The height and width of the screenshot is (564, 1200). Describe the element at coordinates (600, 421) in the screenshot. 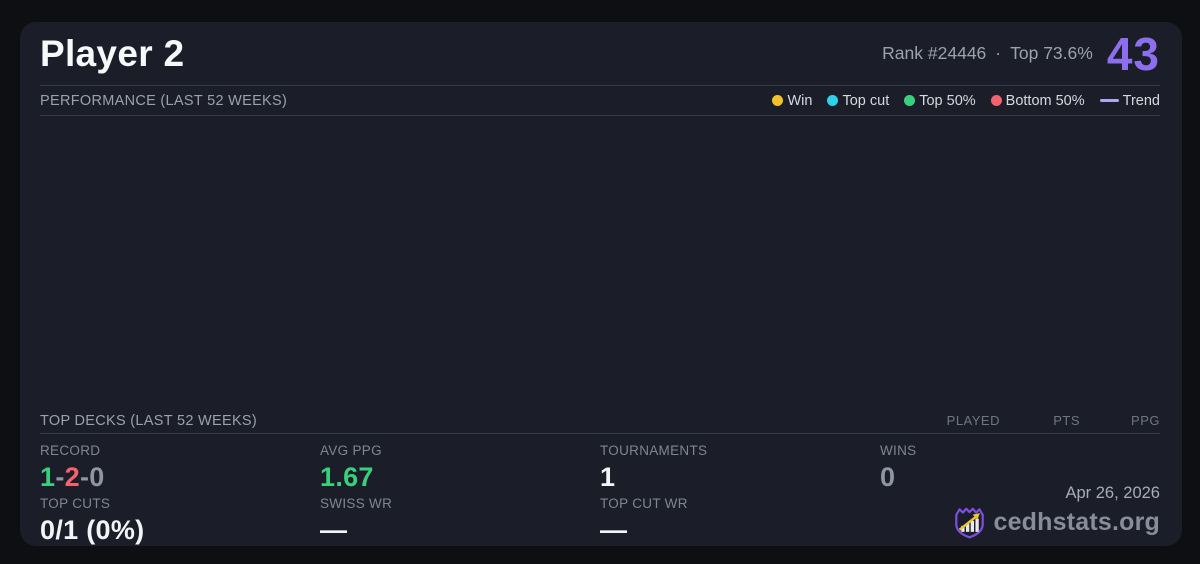

I see `top-decks-header: TOP DECKS (LAST 52 WEEKS) PLAYED PTS PPG` at that location.